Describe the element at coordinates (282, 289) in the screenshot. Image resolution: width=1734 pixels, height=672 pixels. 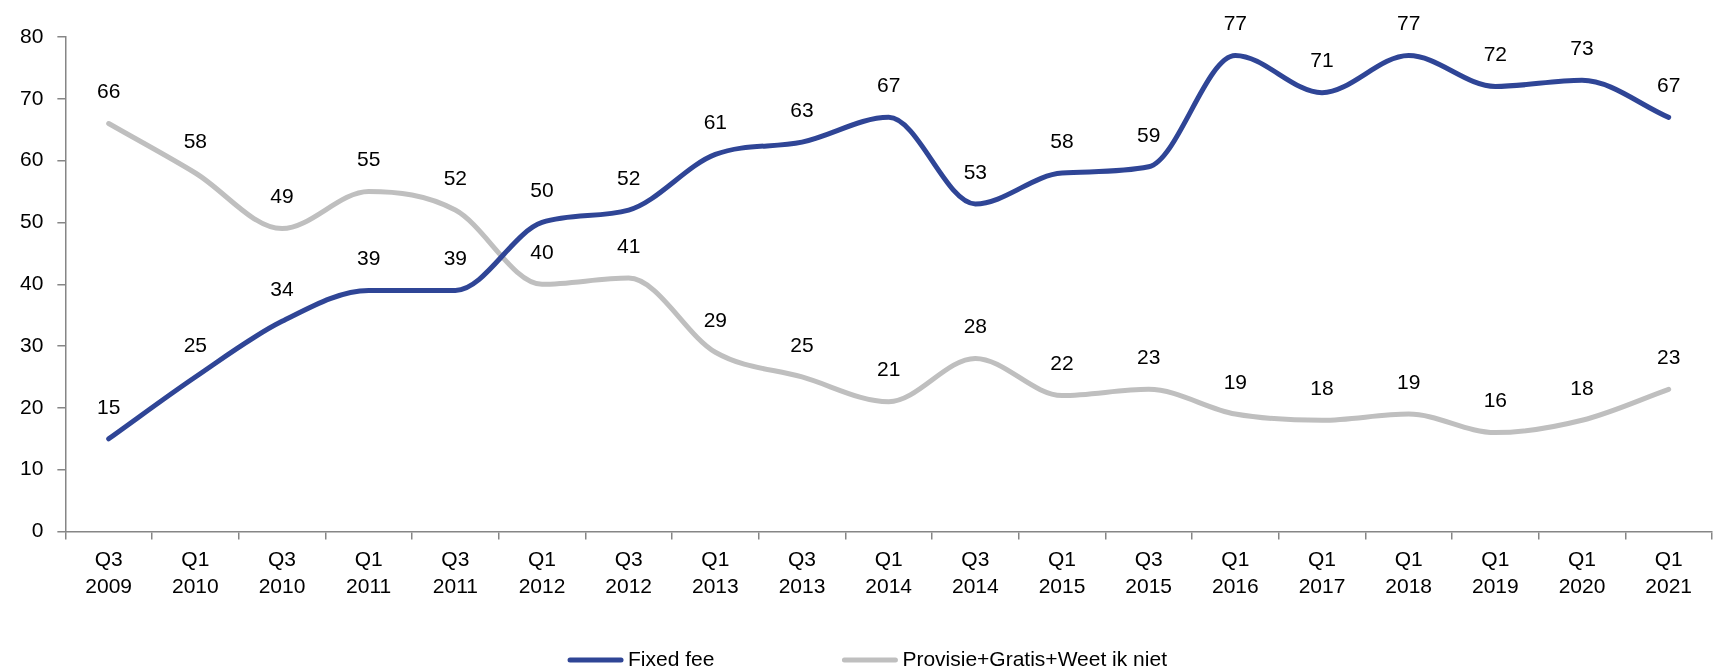
I see `data-label: 34` at that location.